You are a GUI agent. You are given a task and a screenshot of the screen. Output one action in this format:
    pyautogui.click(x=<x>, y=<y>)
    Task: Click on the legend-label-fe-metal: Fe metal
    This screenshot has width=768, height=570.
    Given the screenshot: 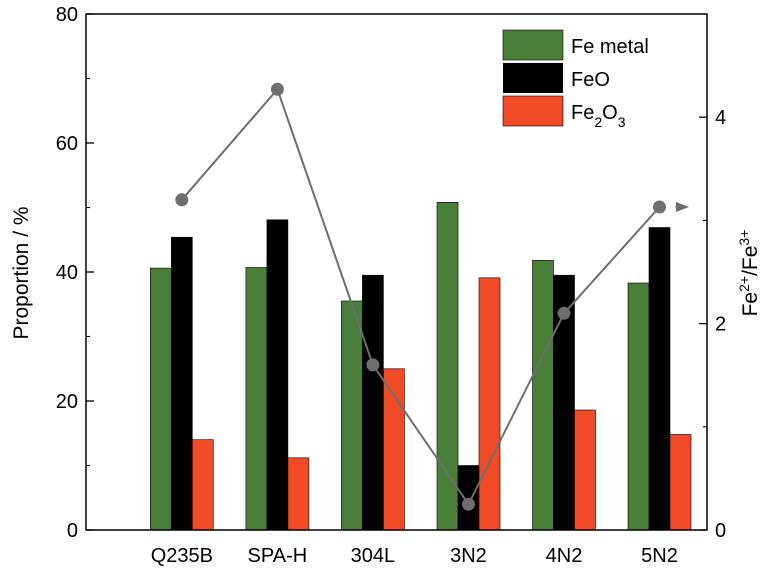 What is the action you would take?
    pyautogui.click(x=610, y=47)
    